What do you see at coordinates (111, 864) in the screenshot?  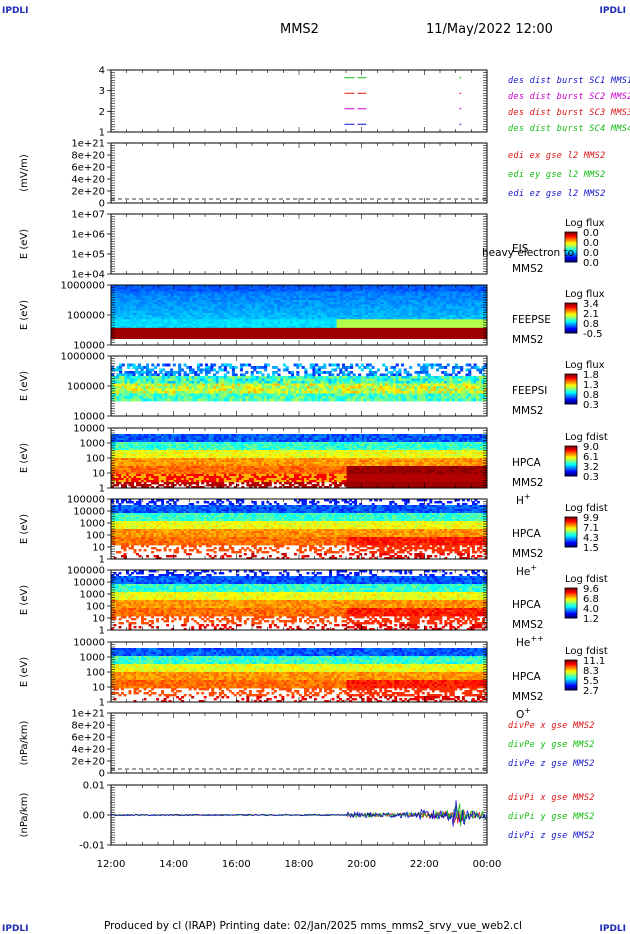 I see `x-axis-tick-label: 12:00` at bounding box center [111, 864].